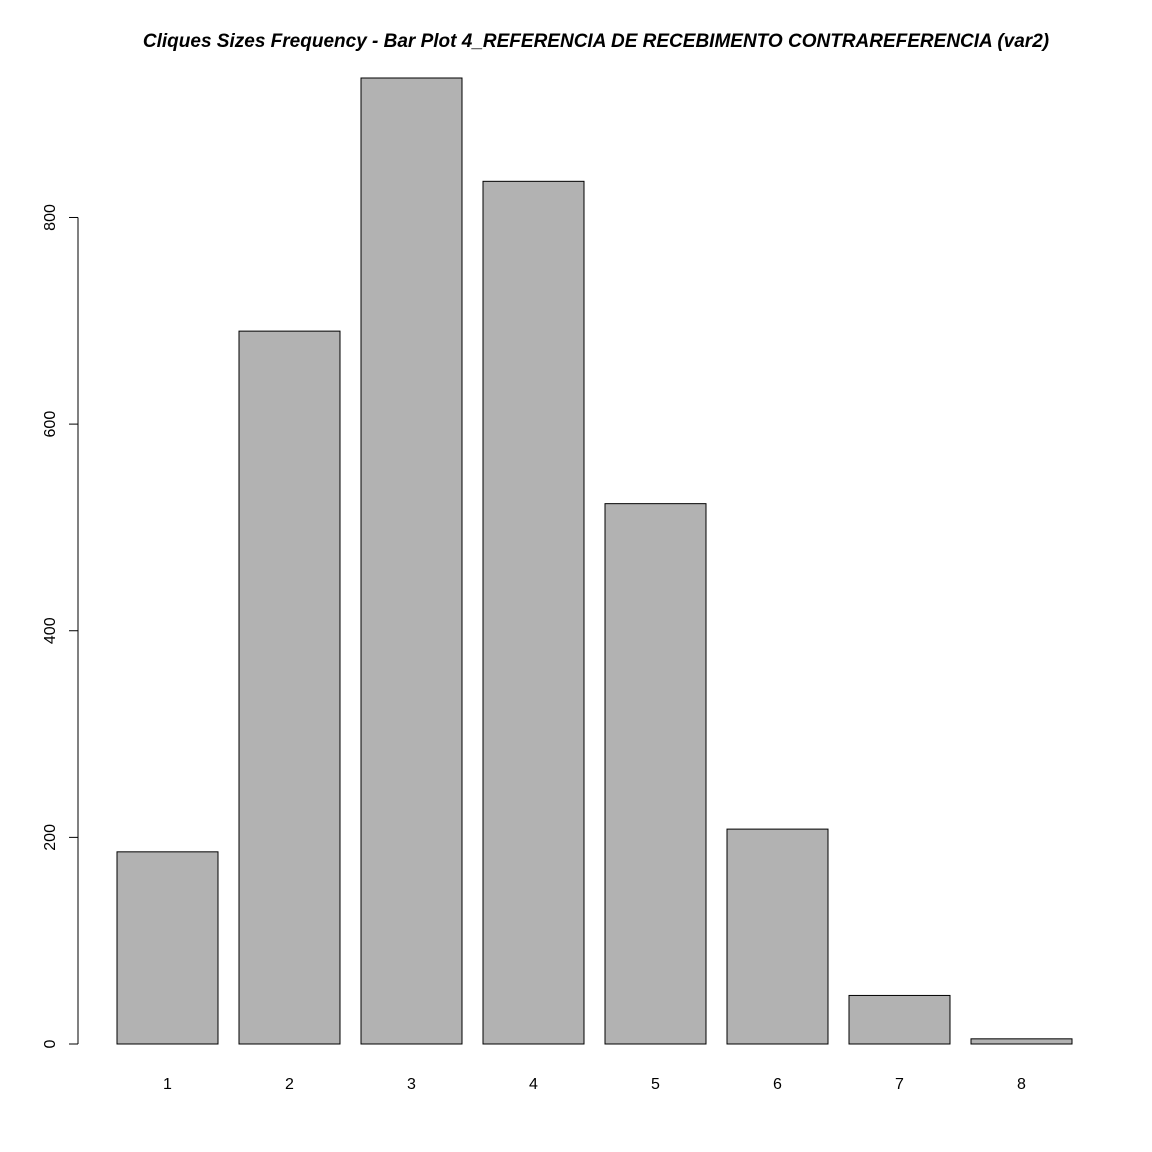  Describe the element at coordinates (777, 1084) in the screenshot. I see `x-tick-label: 6` at that location.